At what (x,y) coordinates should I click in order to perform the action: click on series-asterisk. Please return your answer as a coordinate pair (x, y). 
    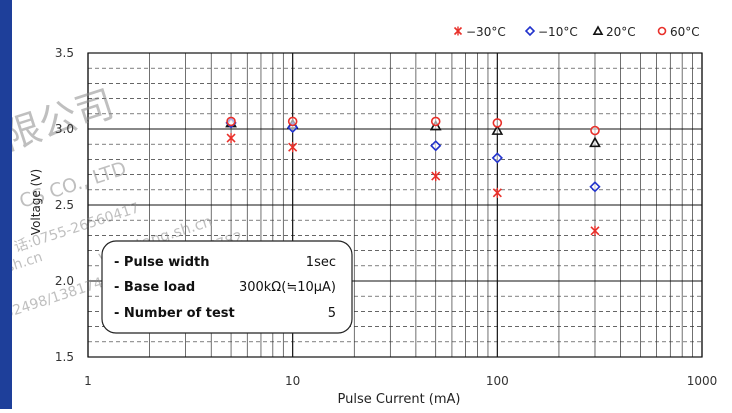
    Looking at the image, I should click on (413, 184).